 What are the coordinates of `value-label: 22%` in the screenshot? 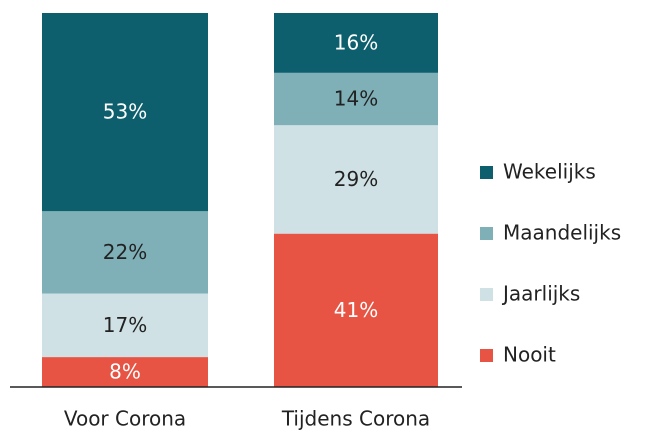 It's located at (125, 252).